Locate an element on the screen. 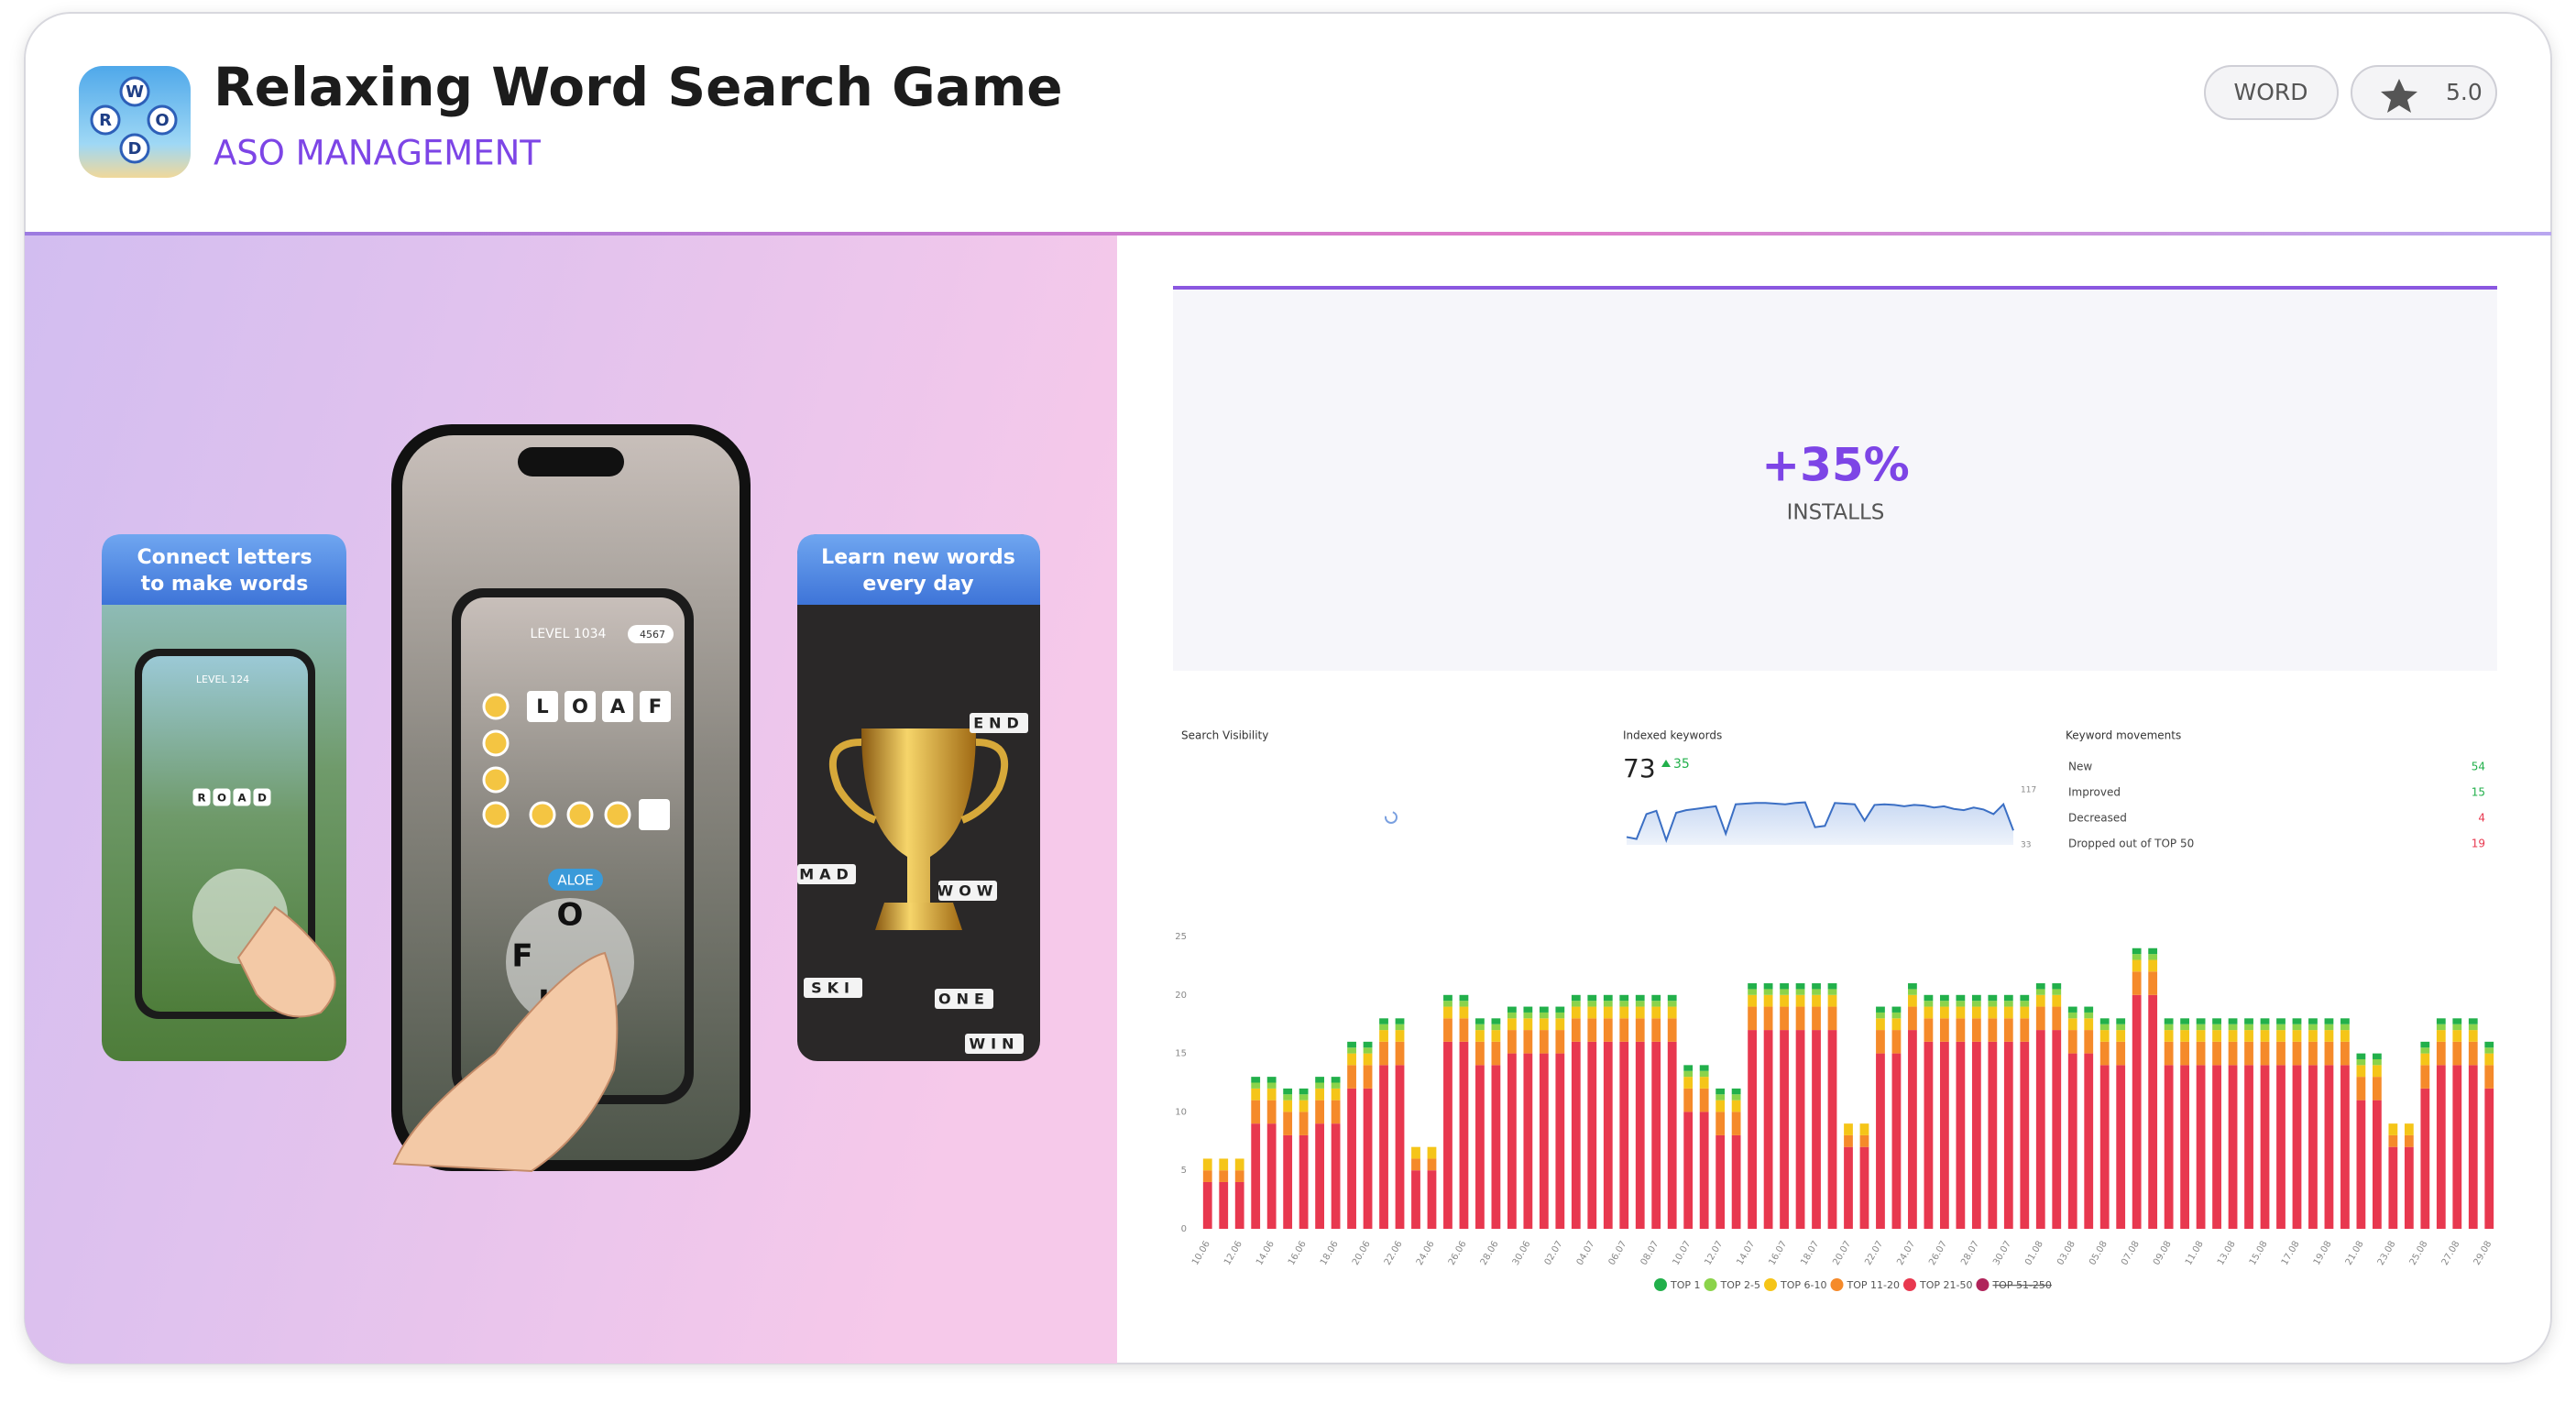  rating-badge is located at coordinates (2424, 92).